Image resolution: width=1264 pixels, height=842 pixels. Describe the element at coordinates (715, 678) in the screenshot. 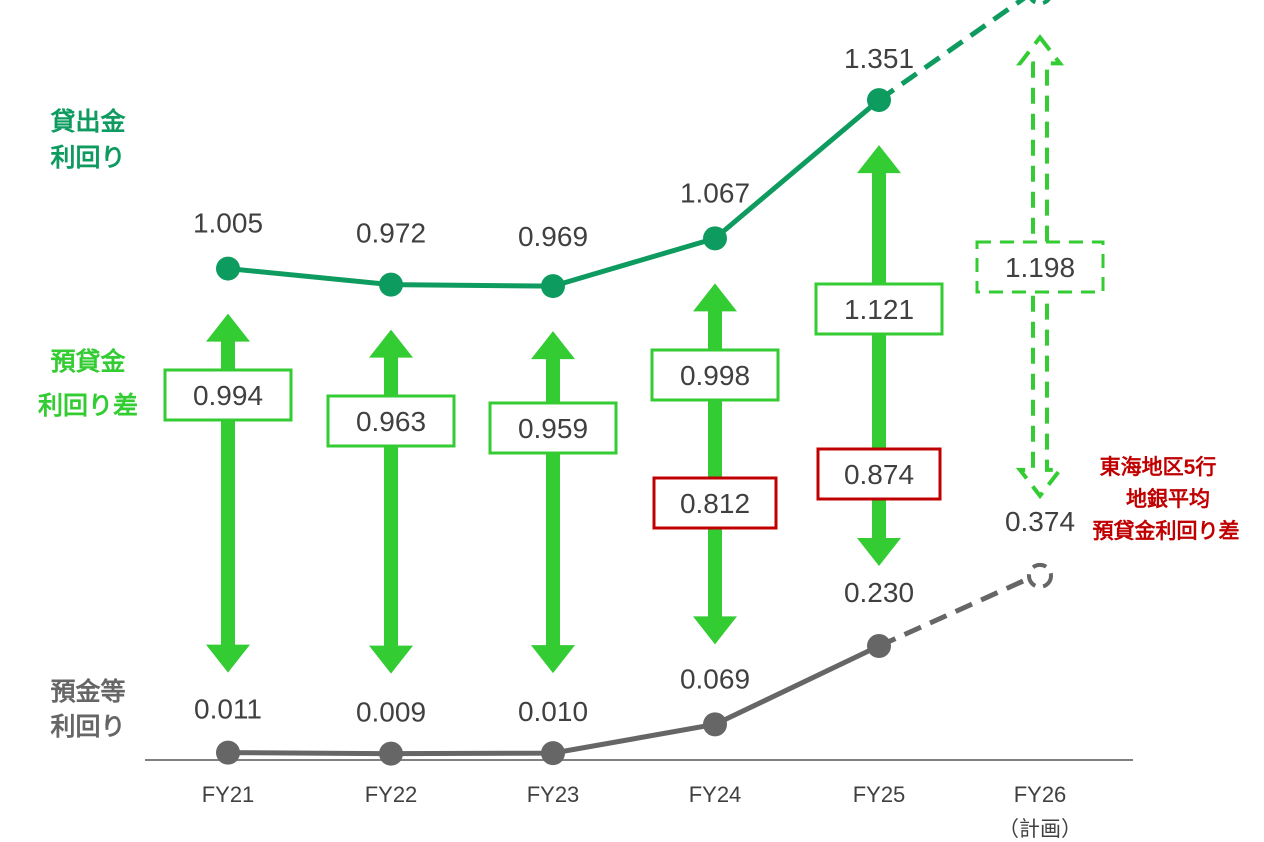

I see `deposit-yield-value-label: 0.069` at that location.